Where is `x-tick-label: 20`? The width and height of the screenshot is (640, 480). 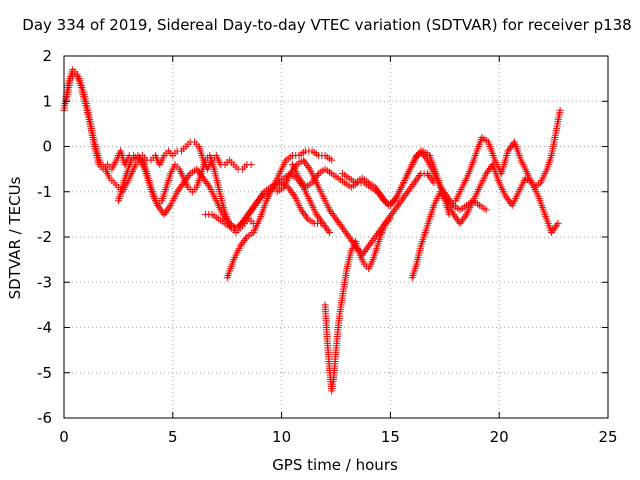
x-tick-label: 20 is located at coordinates (499, 437).